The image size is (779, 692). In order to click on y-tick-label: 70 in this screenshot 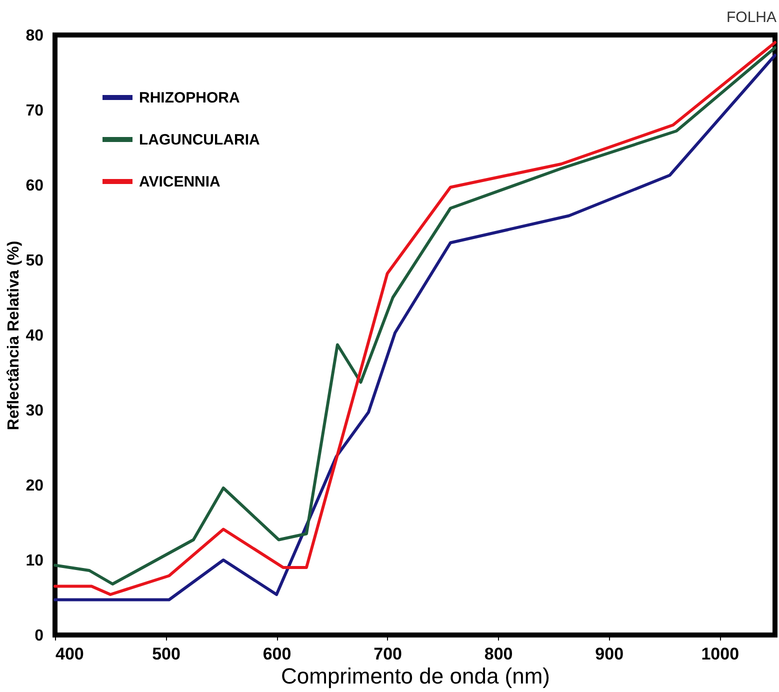, I will do `click(35, 111)`.